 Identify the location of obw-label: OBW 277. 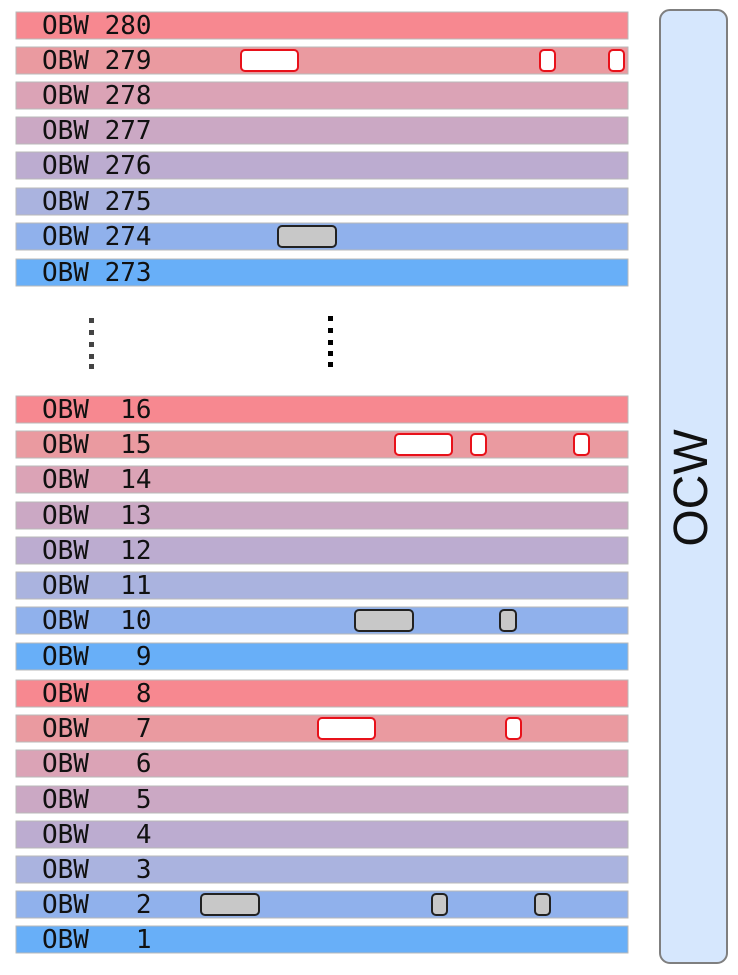
(97, 131).